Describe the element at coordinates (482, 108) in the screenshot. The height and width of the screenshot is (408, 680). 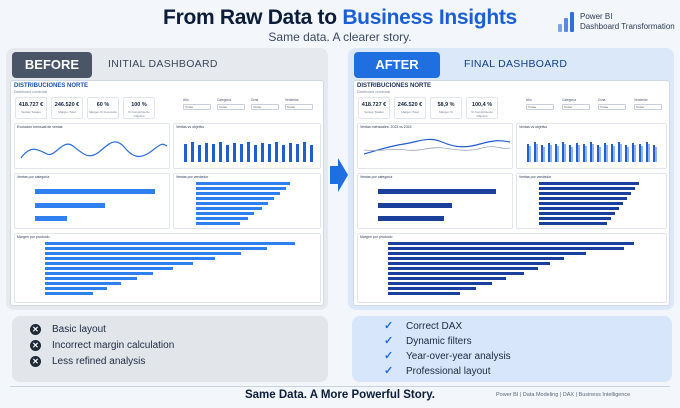
I see `kpi-card: 100,4 %% Cumplimiento Objetivo` at that location.